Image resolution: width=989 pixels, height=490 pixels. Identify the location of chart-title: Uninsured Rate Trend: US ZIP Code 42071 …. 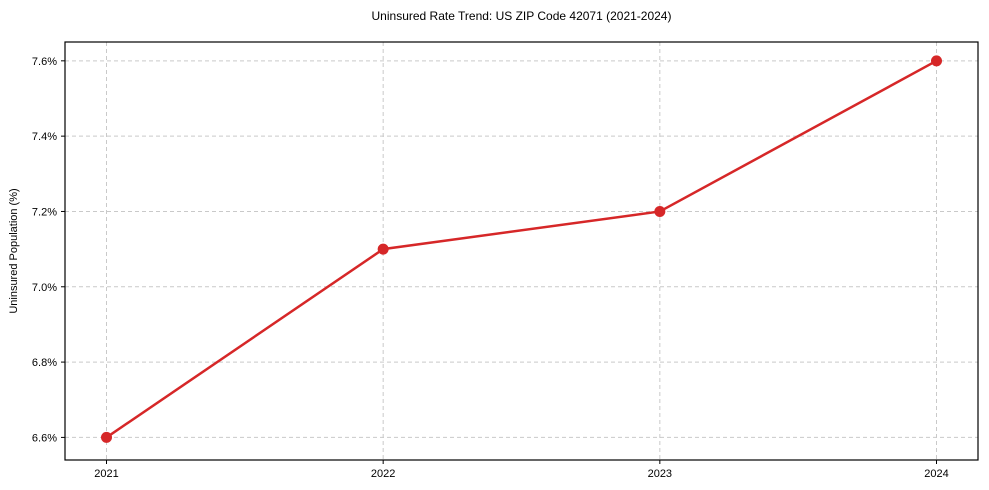
(521, 16).